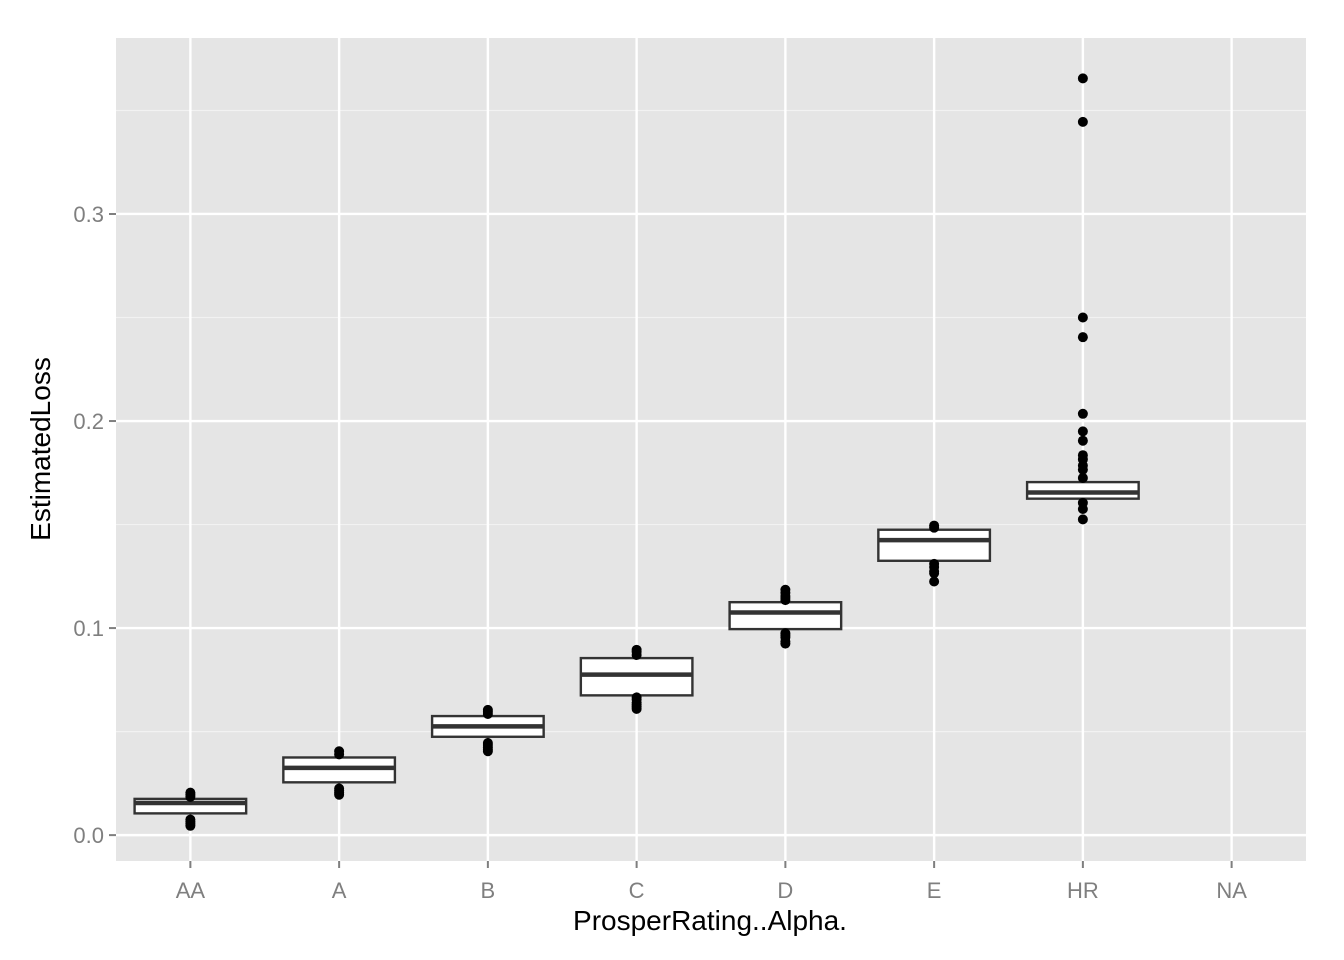 This screenshot has width=1344, height=960. I want to click on x-axis-title: ProsperRating..Alpha., so click(710, 920).